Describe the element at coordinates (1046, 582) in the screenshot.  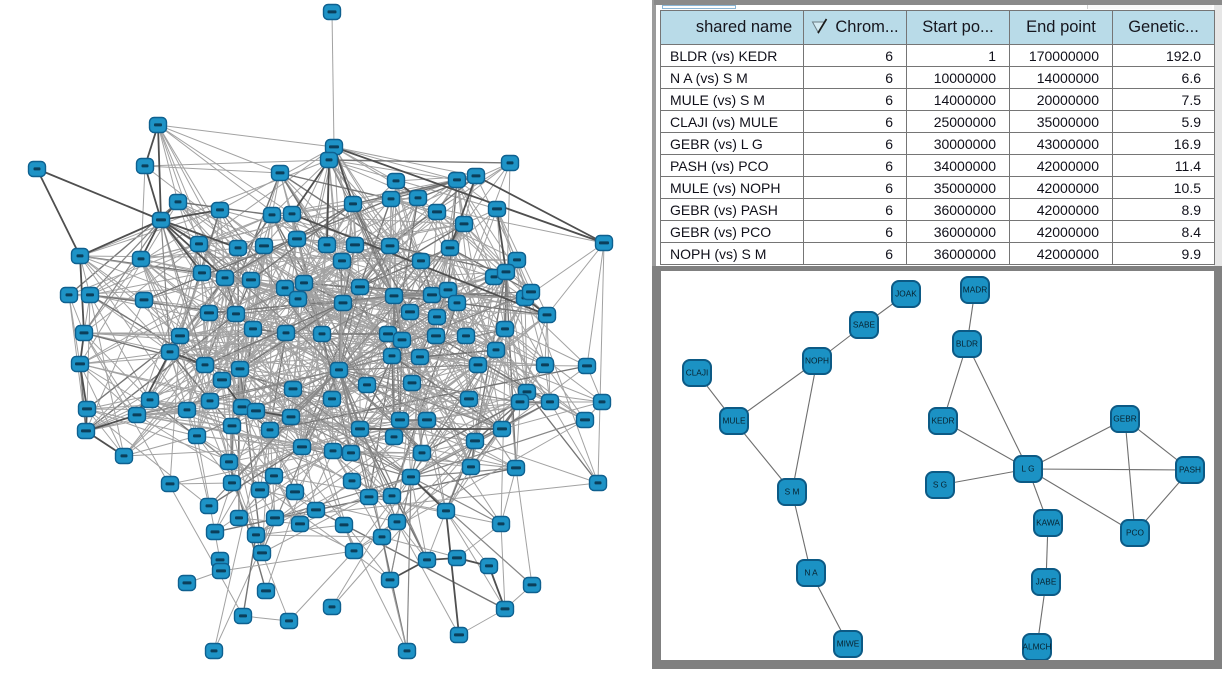
I see `svg-text: JABE` at that location.